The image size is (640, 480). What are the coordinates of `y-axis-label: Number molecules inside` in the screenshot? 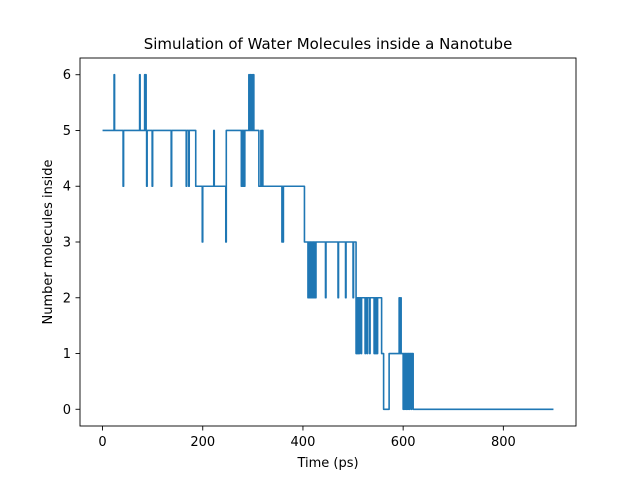 It's located at (48, 242).